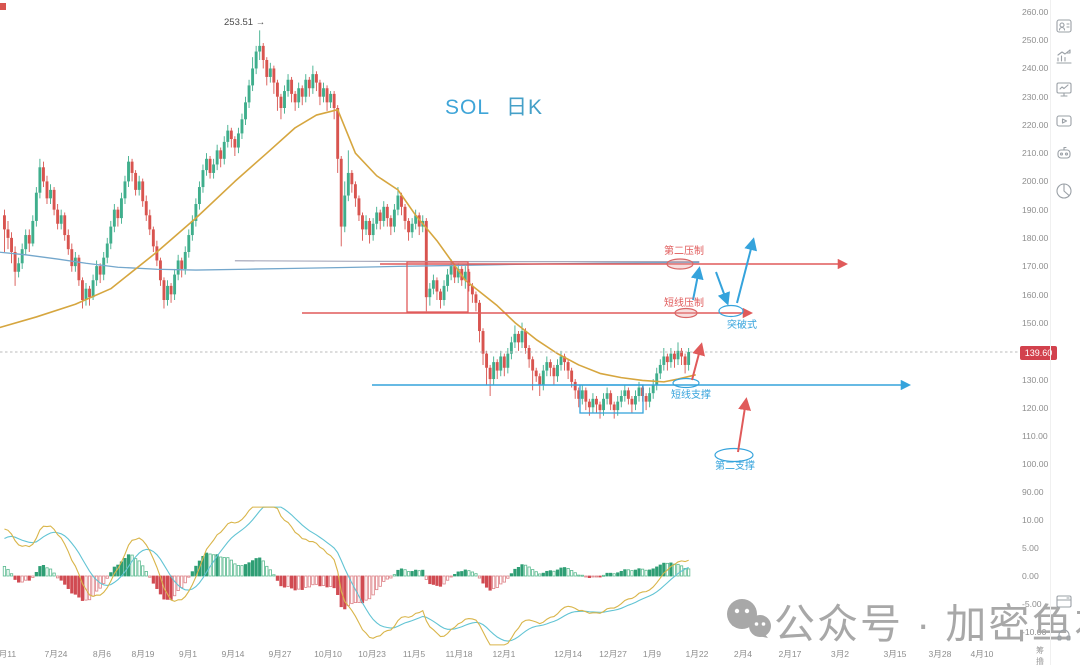 Image resolution: width=1080 pixels, height=665 pixels. I want to click on trend-chart-icon, so click(1064, 57).